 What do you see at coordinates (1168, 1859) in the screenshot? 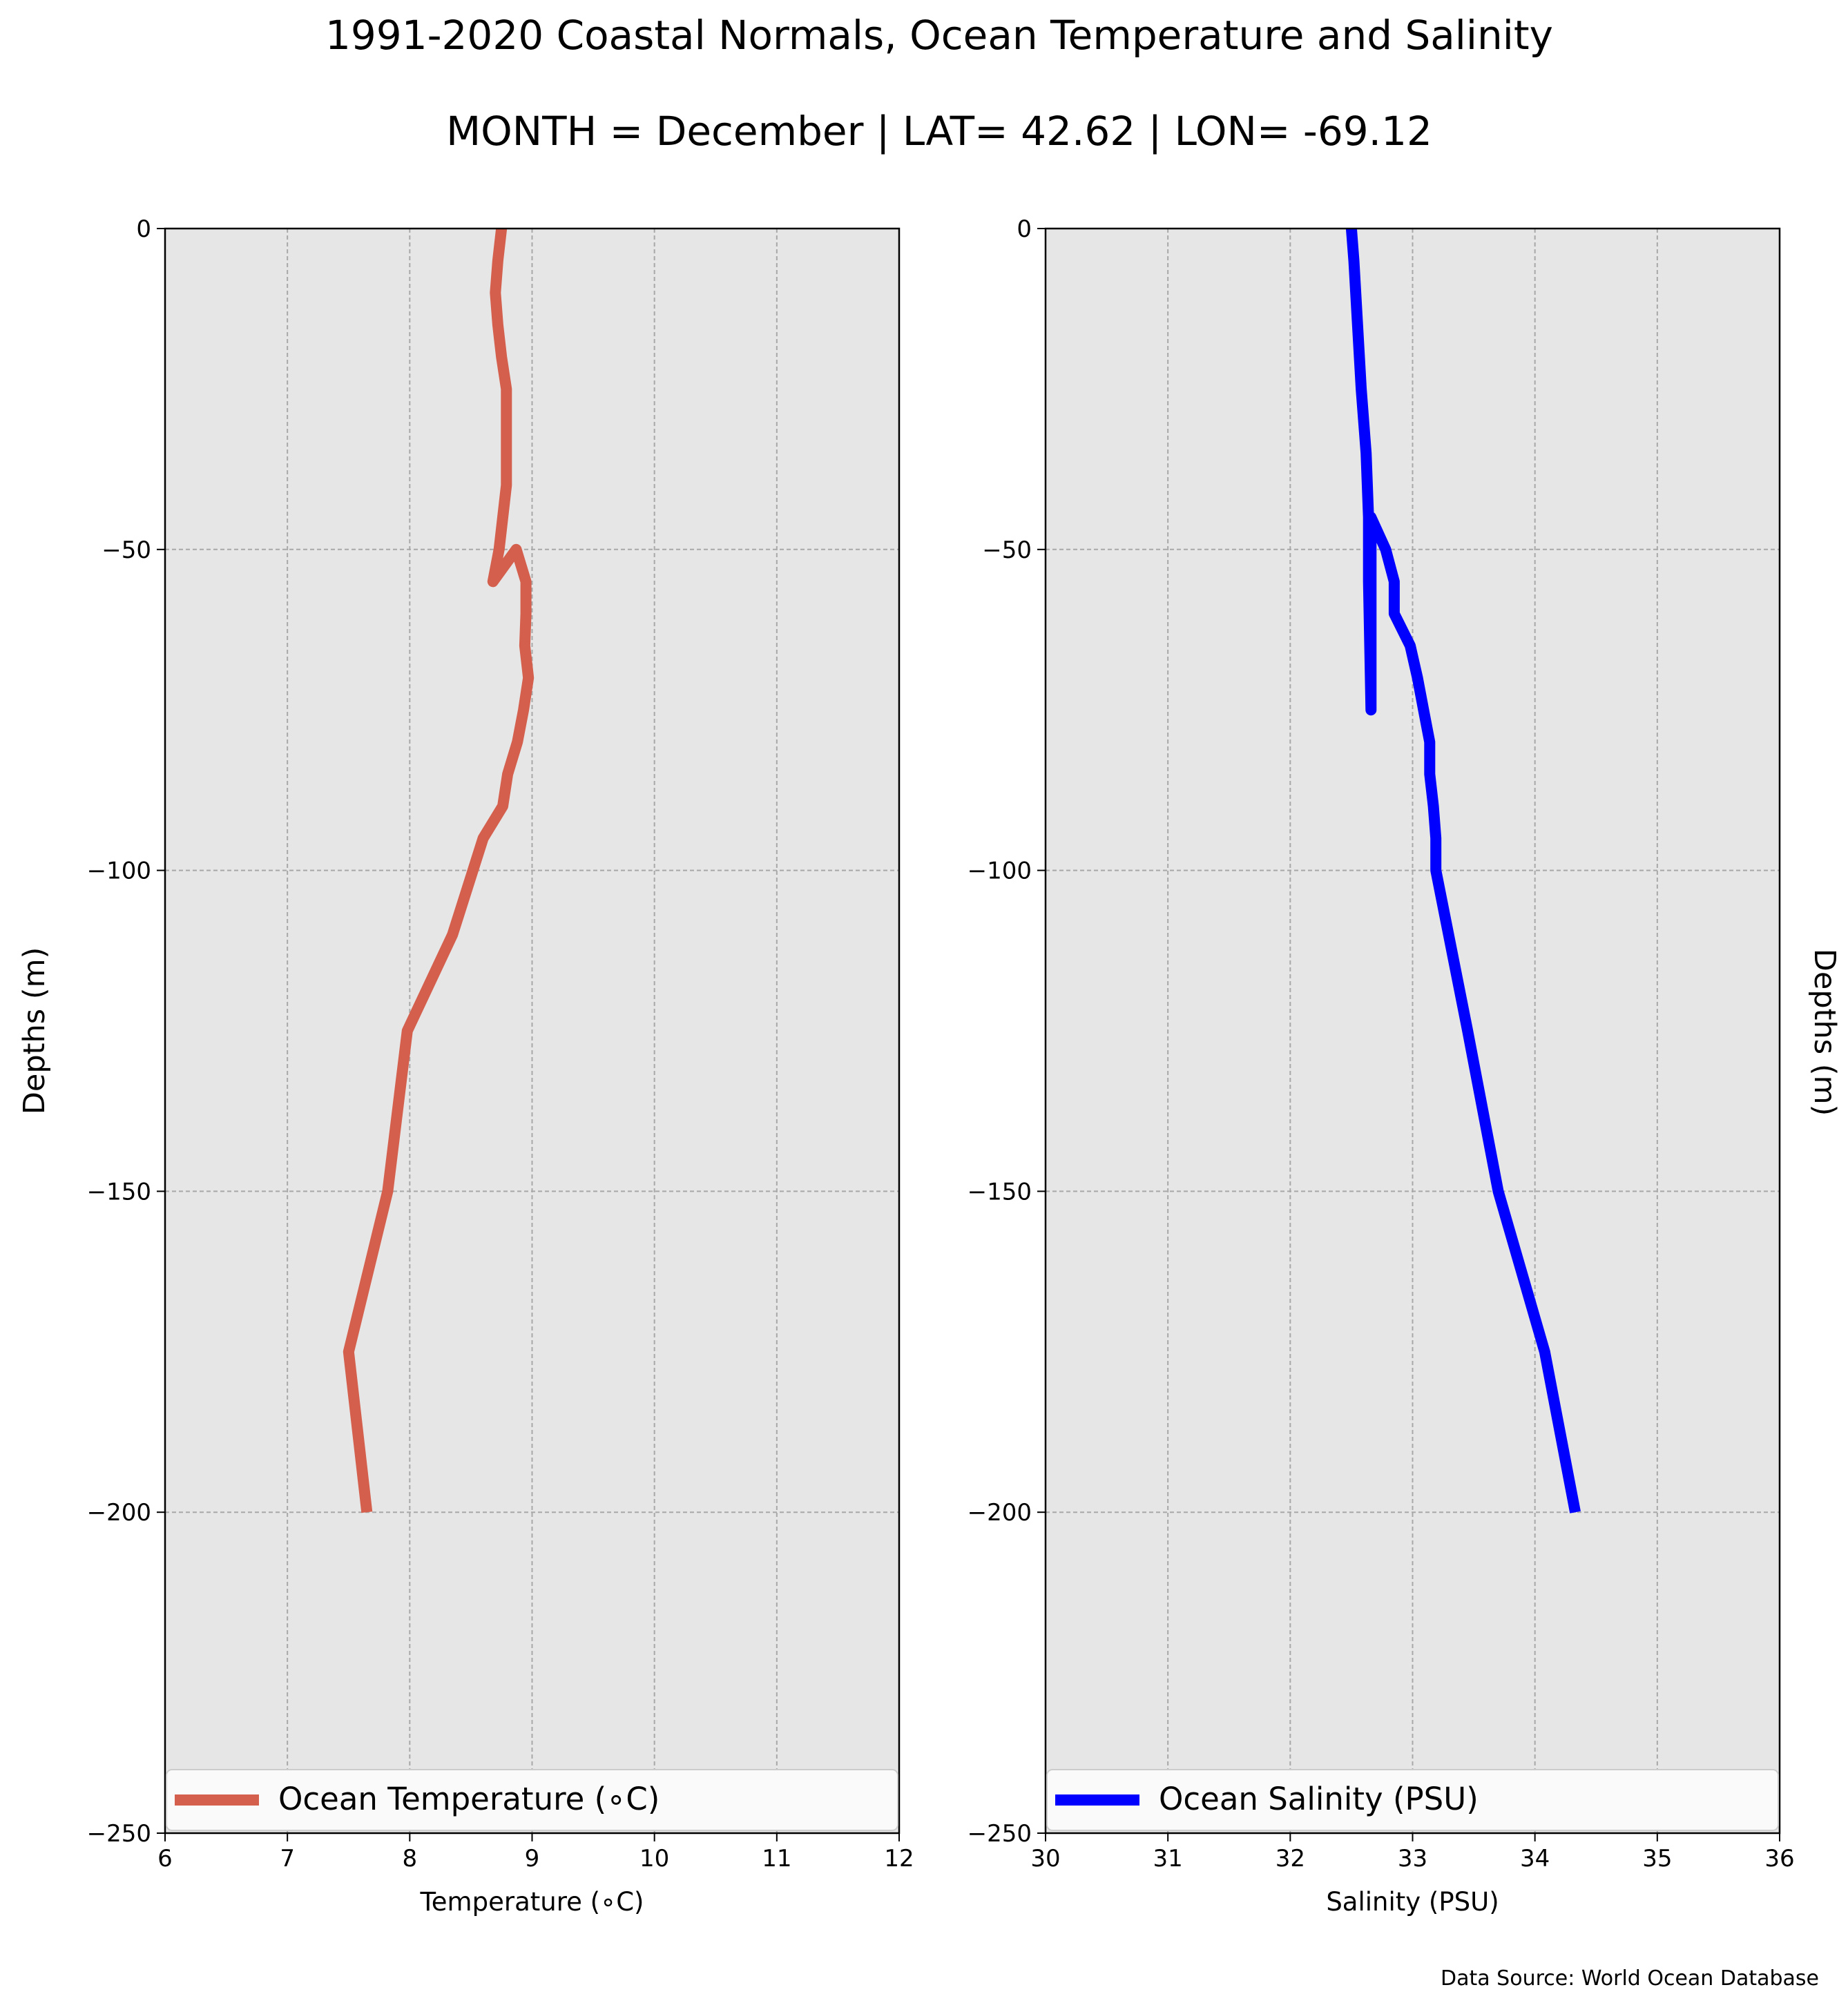
I see `x-tick-label: 31` at bounding box center [1168, 1859].